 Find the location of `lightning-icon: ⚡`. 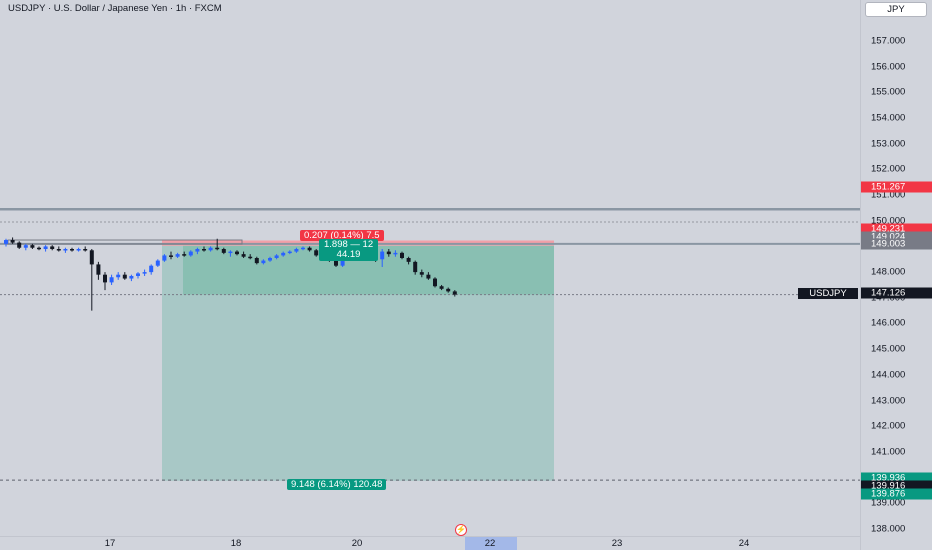

lightning-icon: ⚡ is located at coordinates (461, 530).